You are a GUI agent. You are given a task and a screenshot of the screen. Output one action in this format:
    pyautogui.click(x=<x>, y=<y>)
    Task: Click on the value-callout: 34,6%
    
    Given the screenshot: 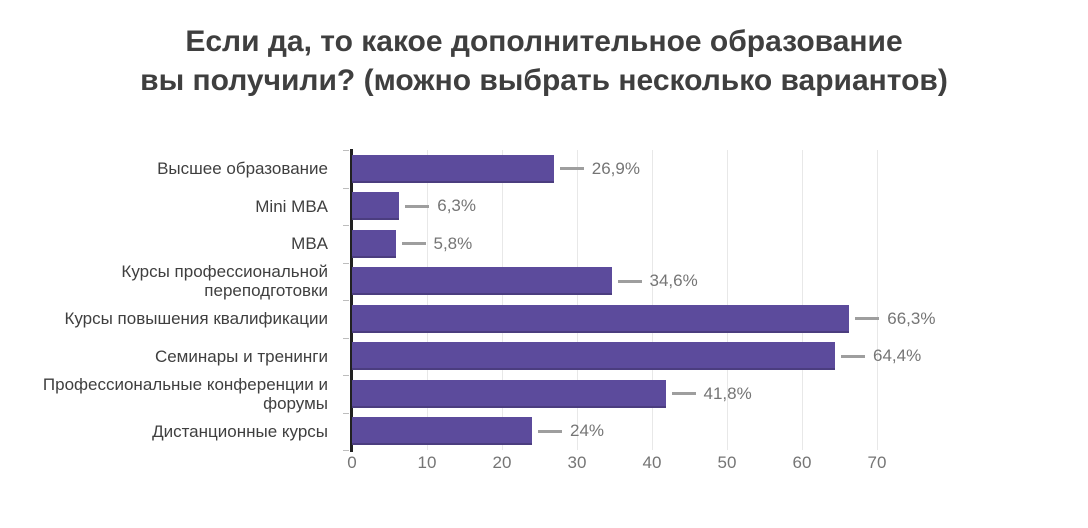 What is the action you would take?
    pyautogui.click(x=655, y=282)
    